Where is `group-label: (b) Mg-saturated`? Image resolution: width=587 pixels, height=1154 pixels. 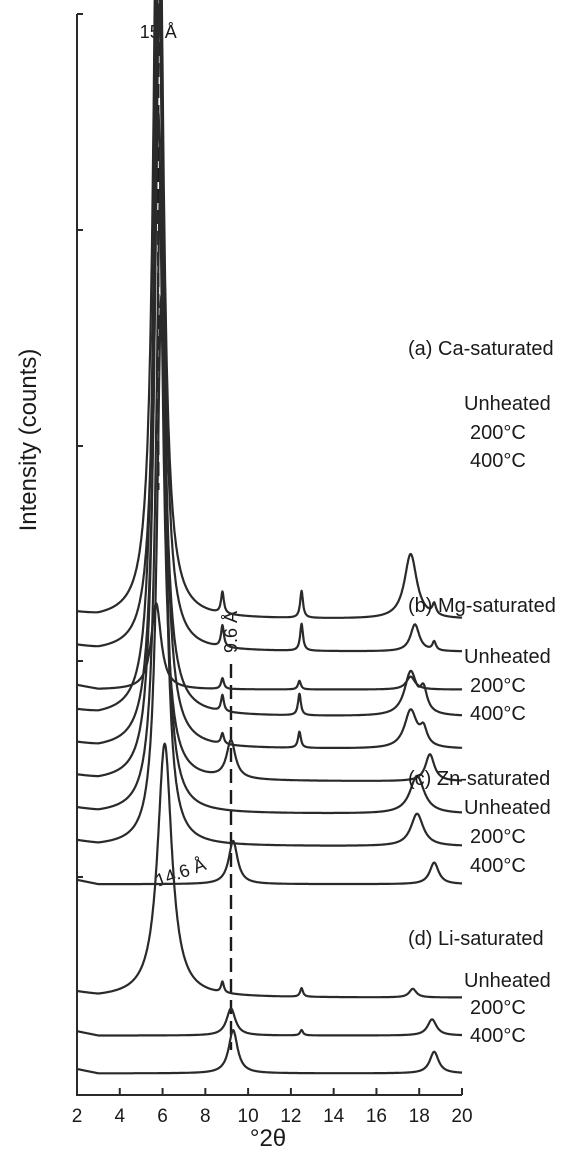 group-label: (b) Mg-saturated is located at coordinates (482, 606).